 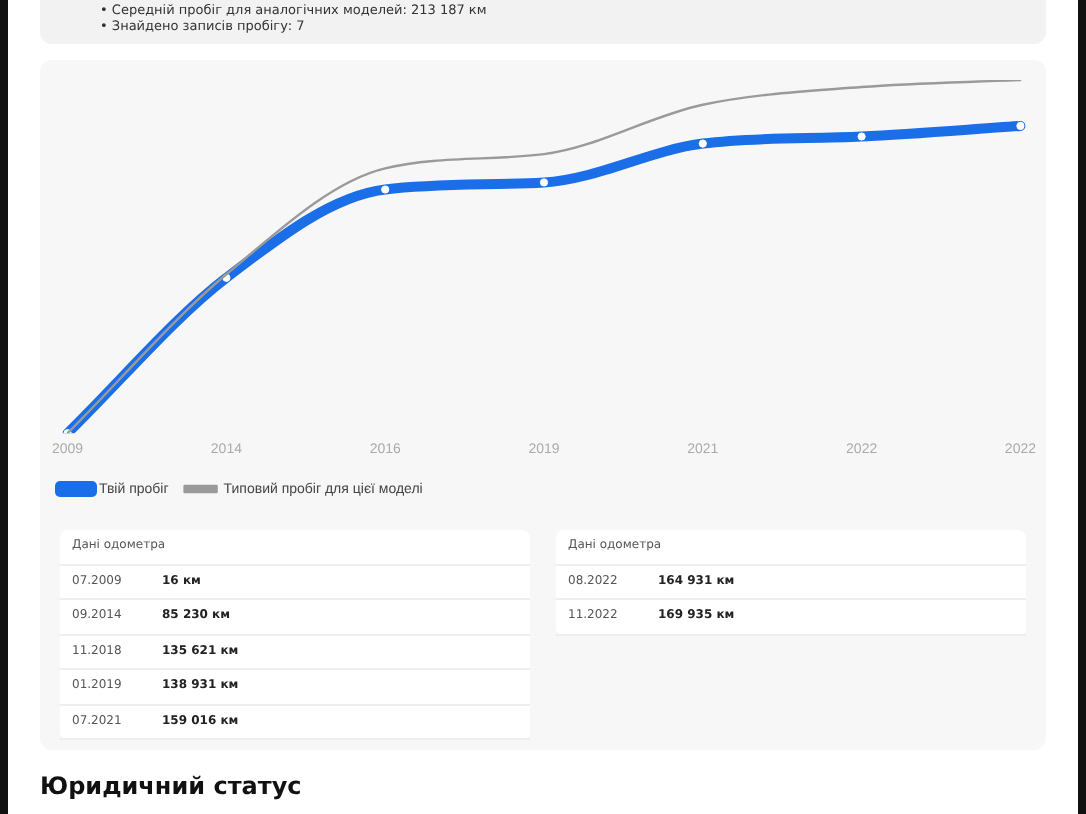 I want to click on text: Юридичний статус, so click(x=171, y=786).